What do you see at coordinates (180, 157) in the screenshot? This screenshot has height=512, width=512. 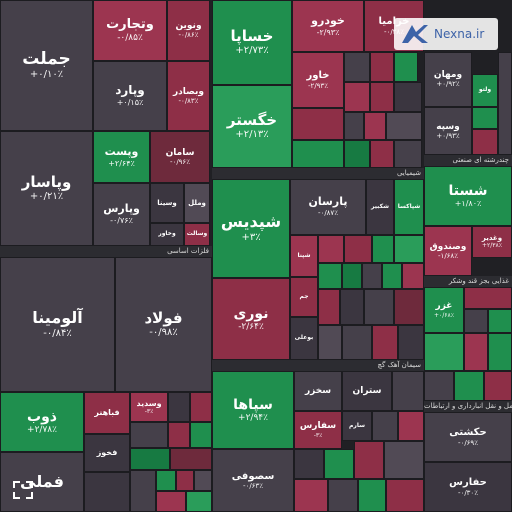 I see `tile-saman: سامان -۰/۹۶٪` at bounding box center [180, 157].